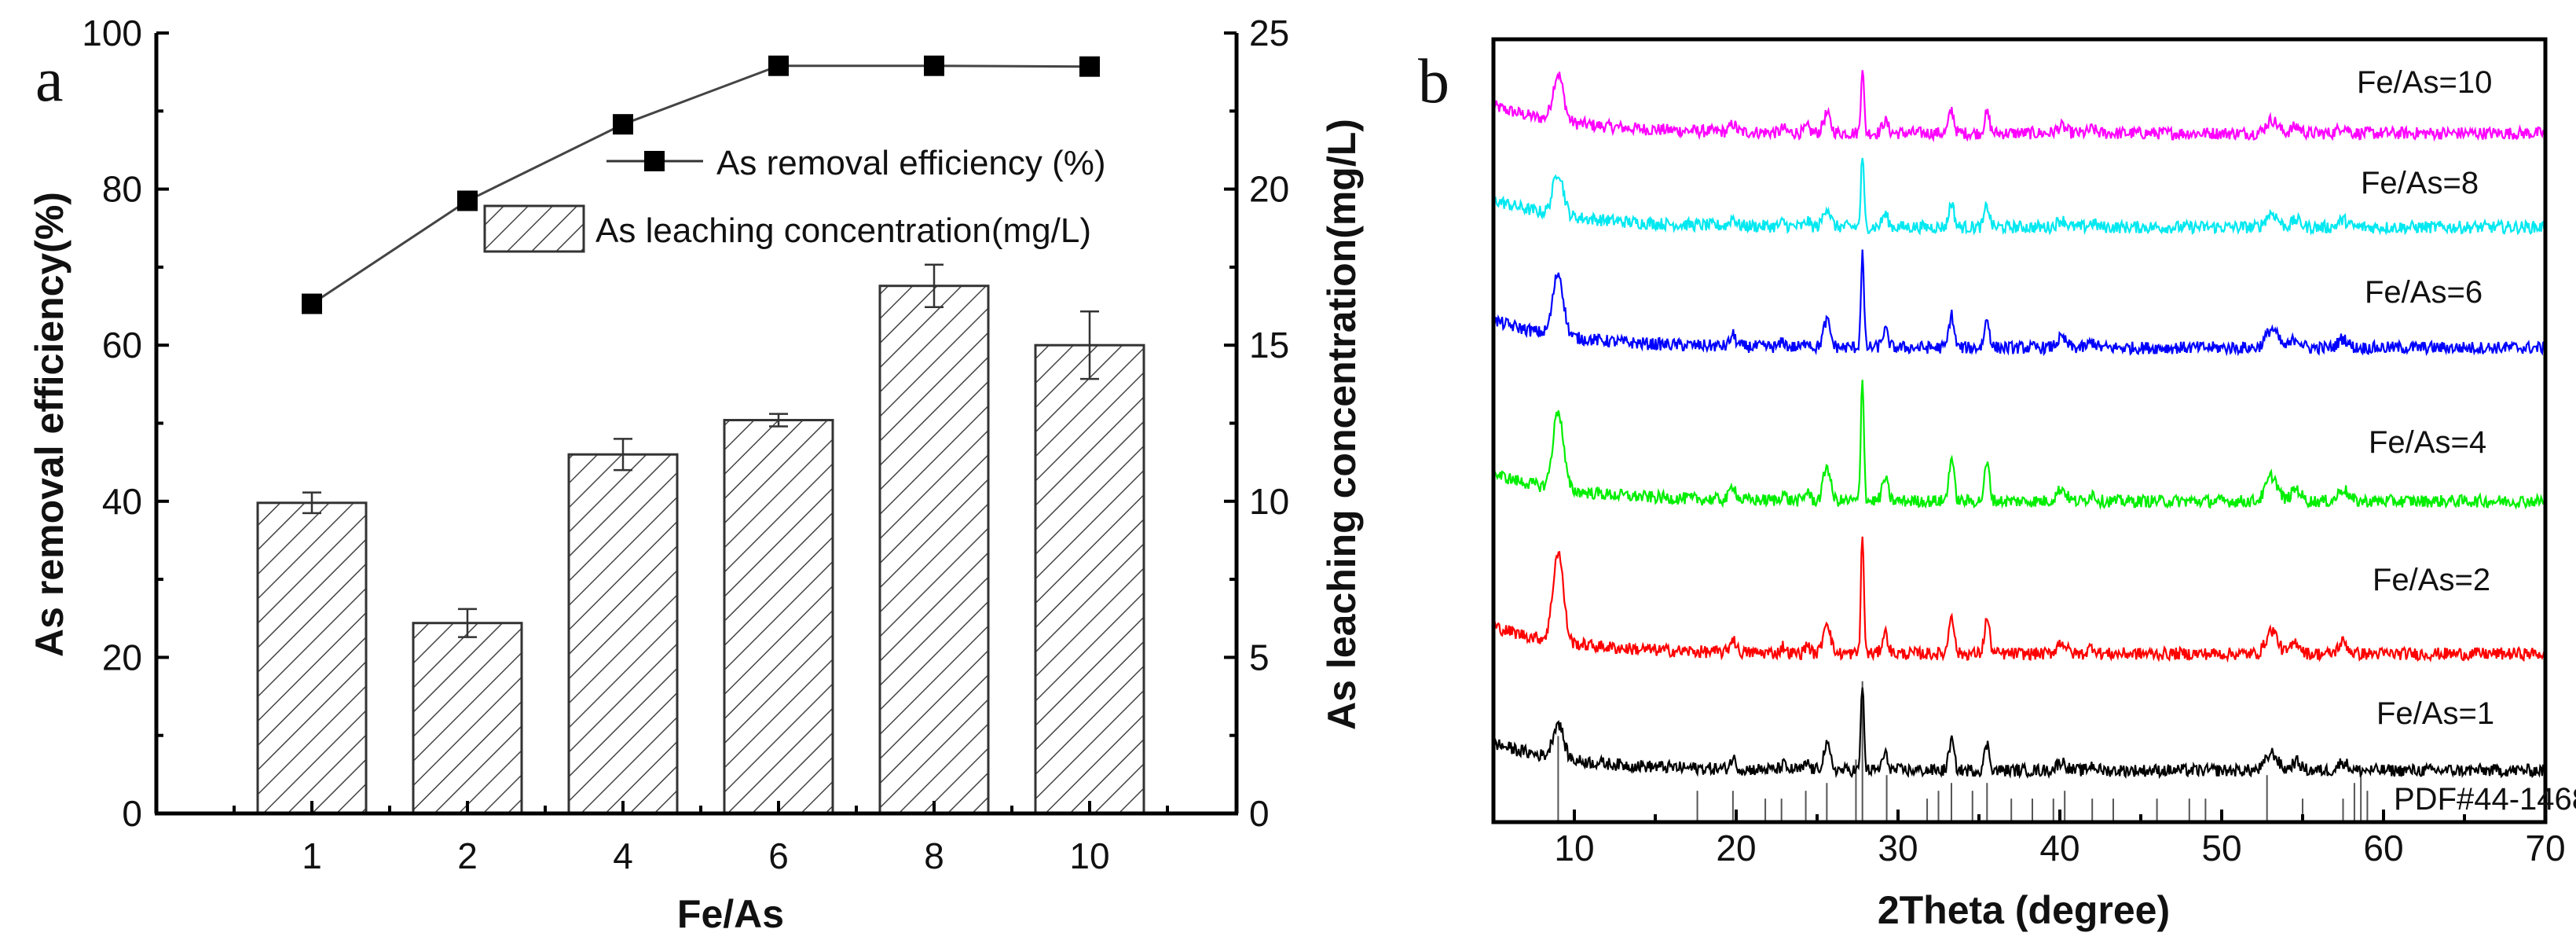  I want to click on series-label: Fe/As=1, so click(2435, 714).